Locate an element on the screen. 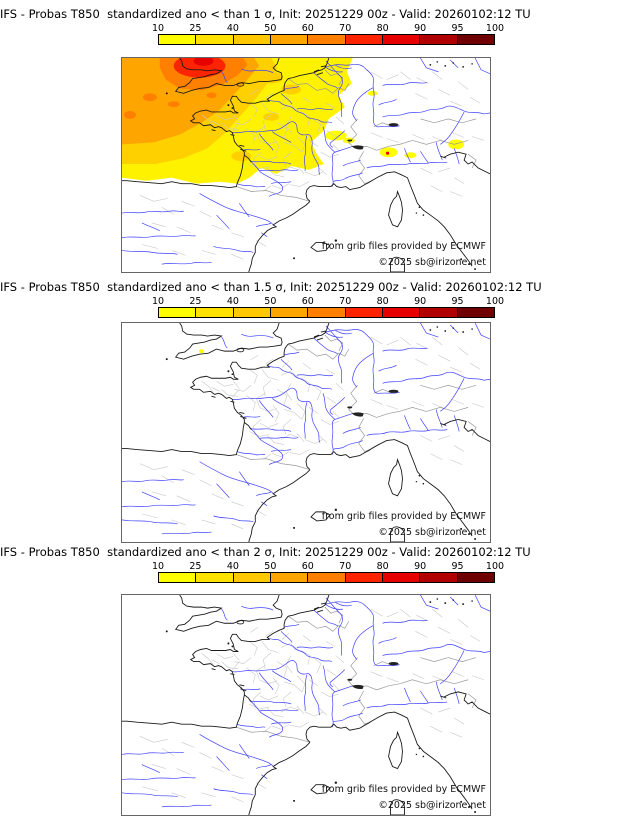 The width and height of the screenshot is (630, 828). panel-2-colorbar is located at coordinates (326, 312).